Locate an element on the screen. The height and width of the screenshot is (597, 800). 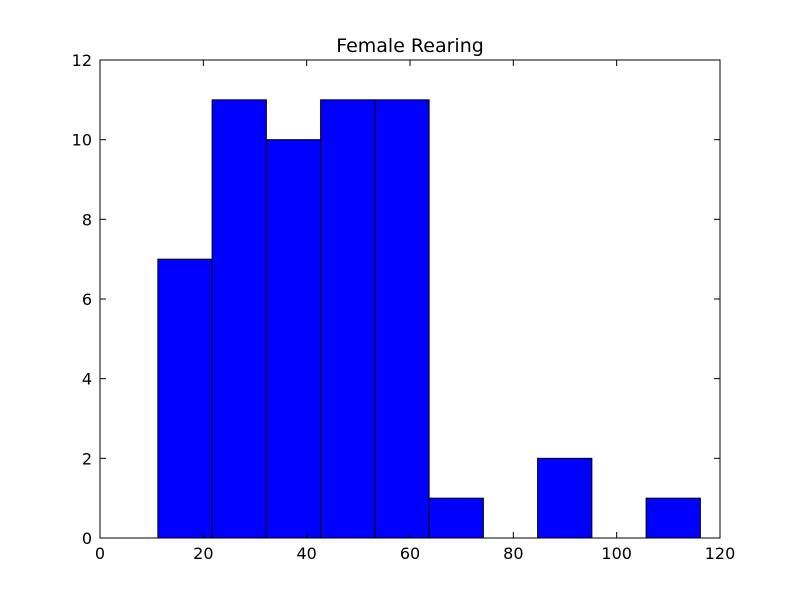
y-tick-label-0: 0 is located at coordinates (87, 538).